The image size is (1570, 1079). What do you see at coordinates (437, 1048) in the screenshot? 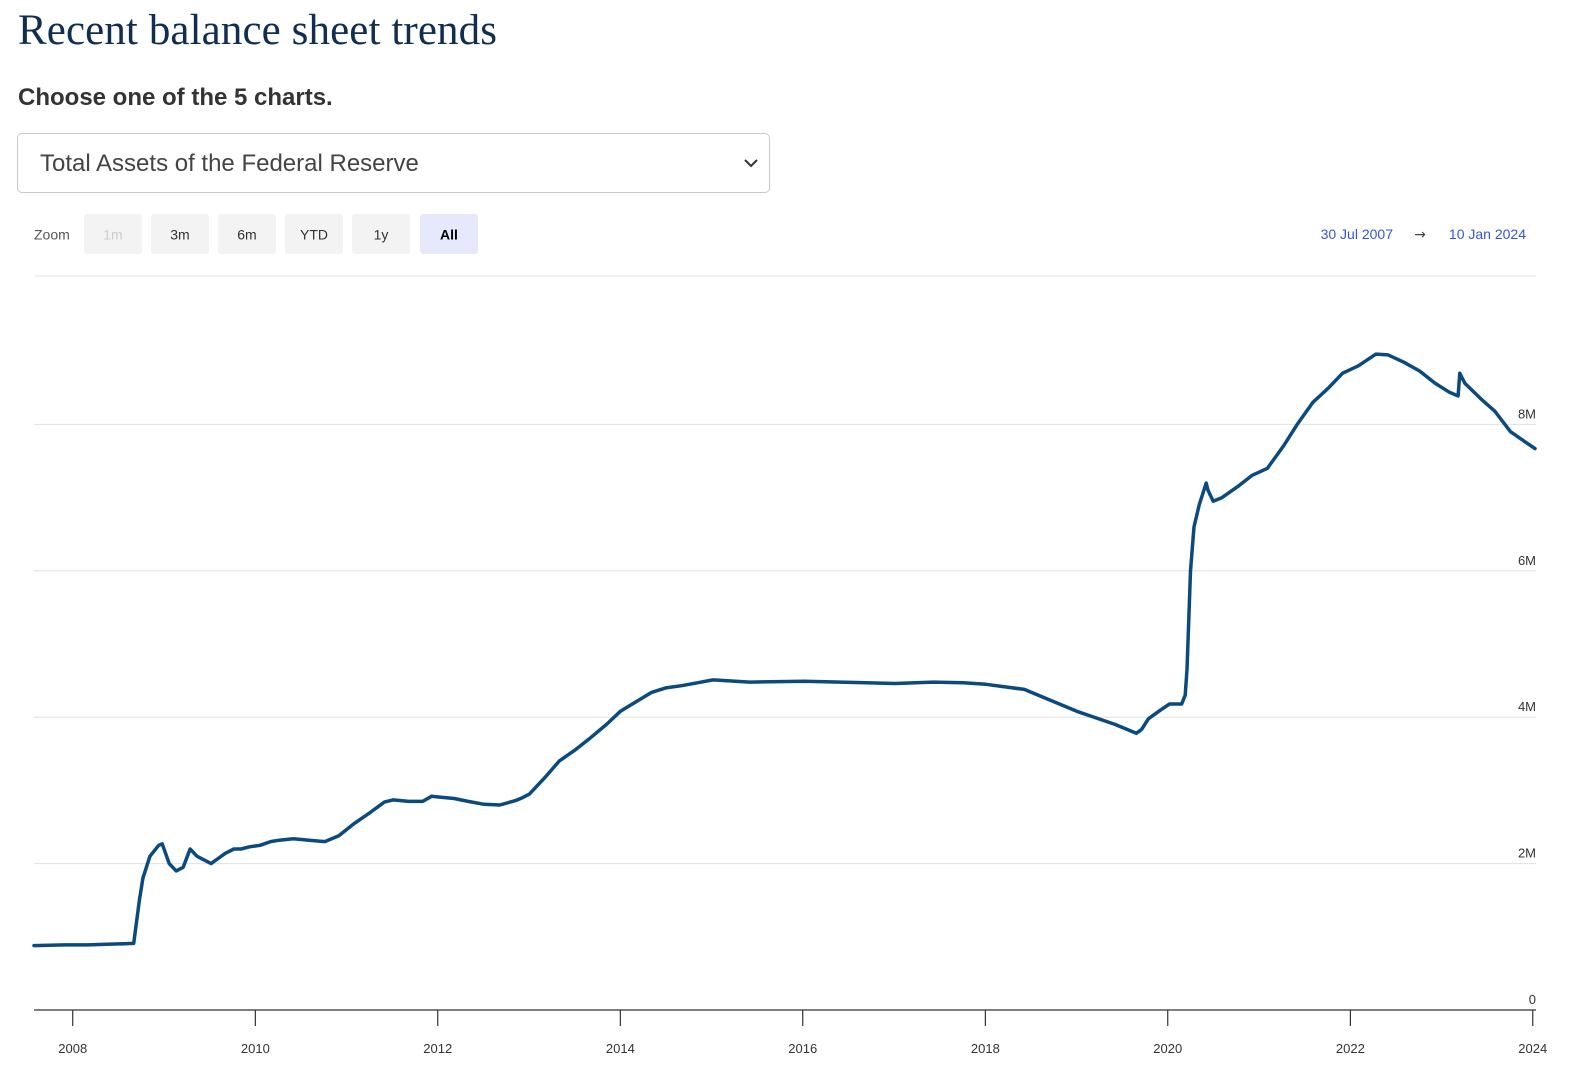
I see `x-tick-label: 2012` at bounding box center [437, 1048].